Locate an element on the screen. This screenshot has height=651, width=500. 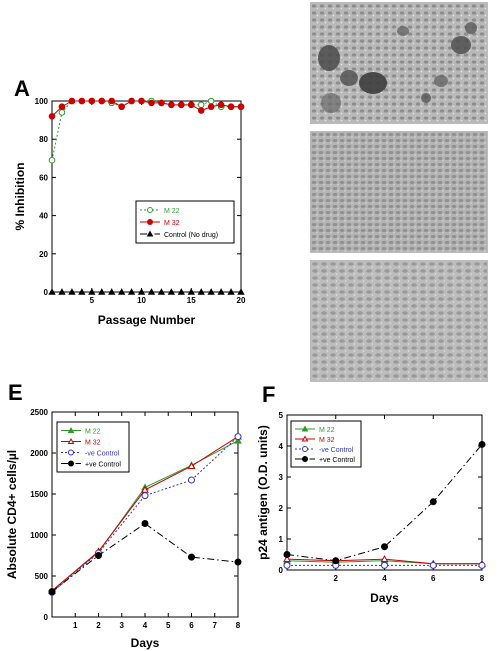
chart-e-legend-label: M 22 is located at coordinates (93, 432).